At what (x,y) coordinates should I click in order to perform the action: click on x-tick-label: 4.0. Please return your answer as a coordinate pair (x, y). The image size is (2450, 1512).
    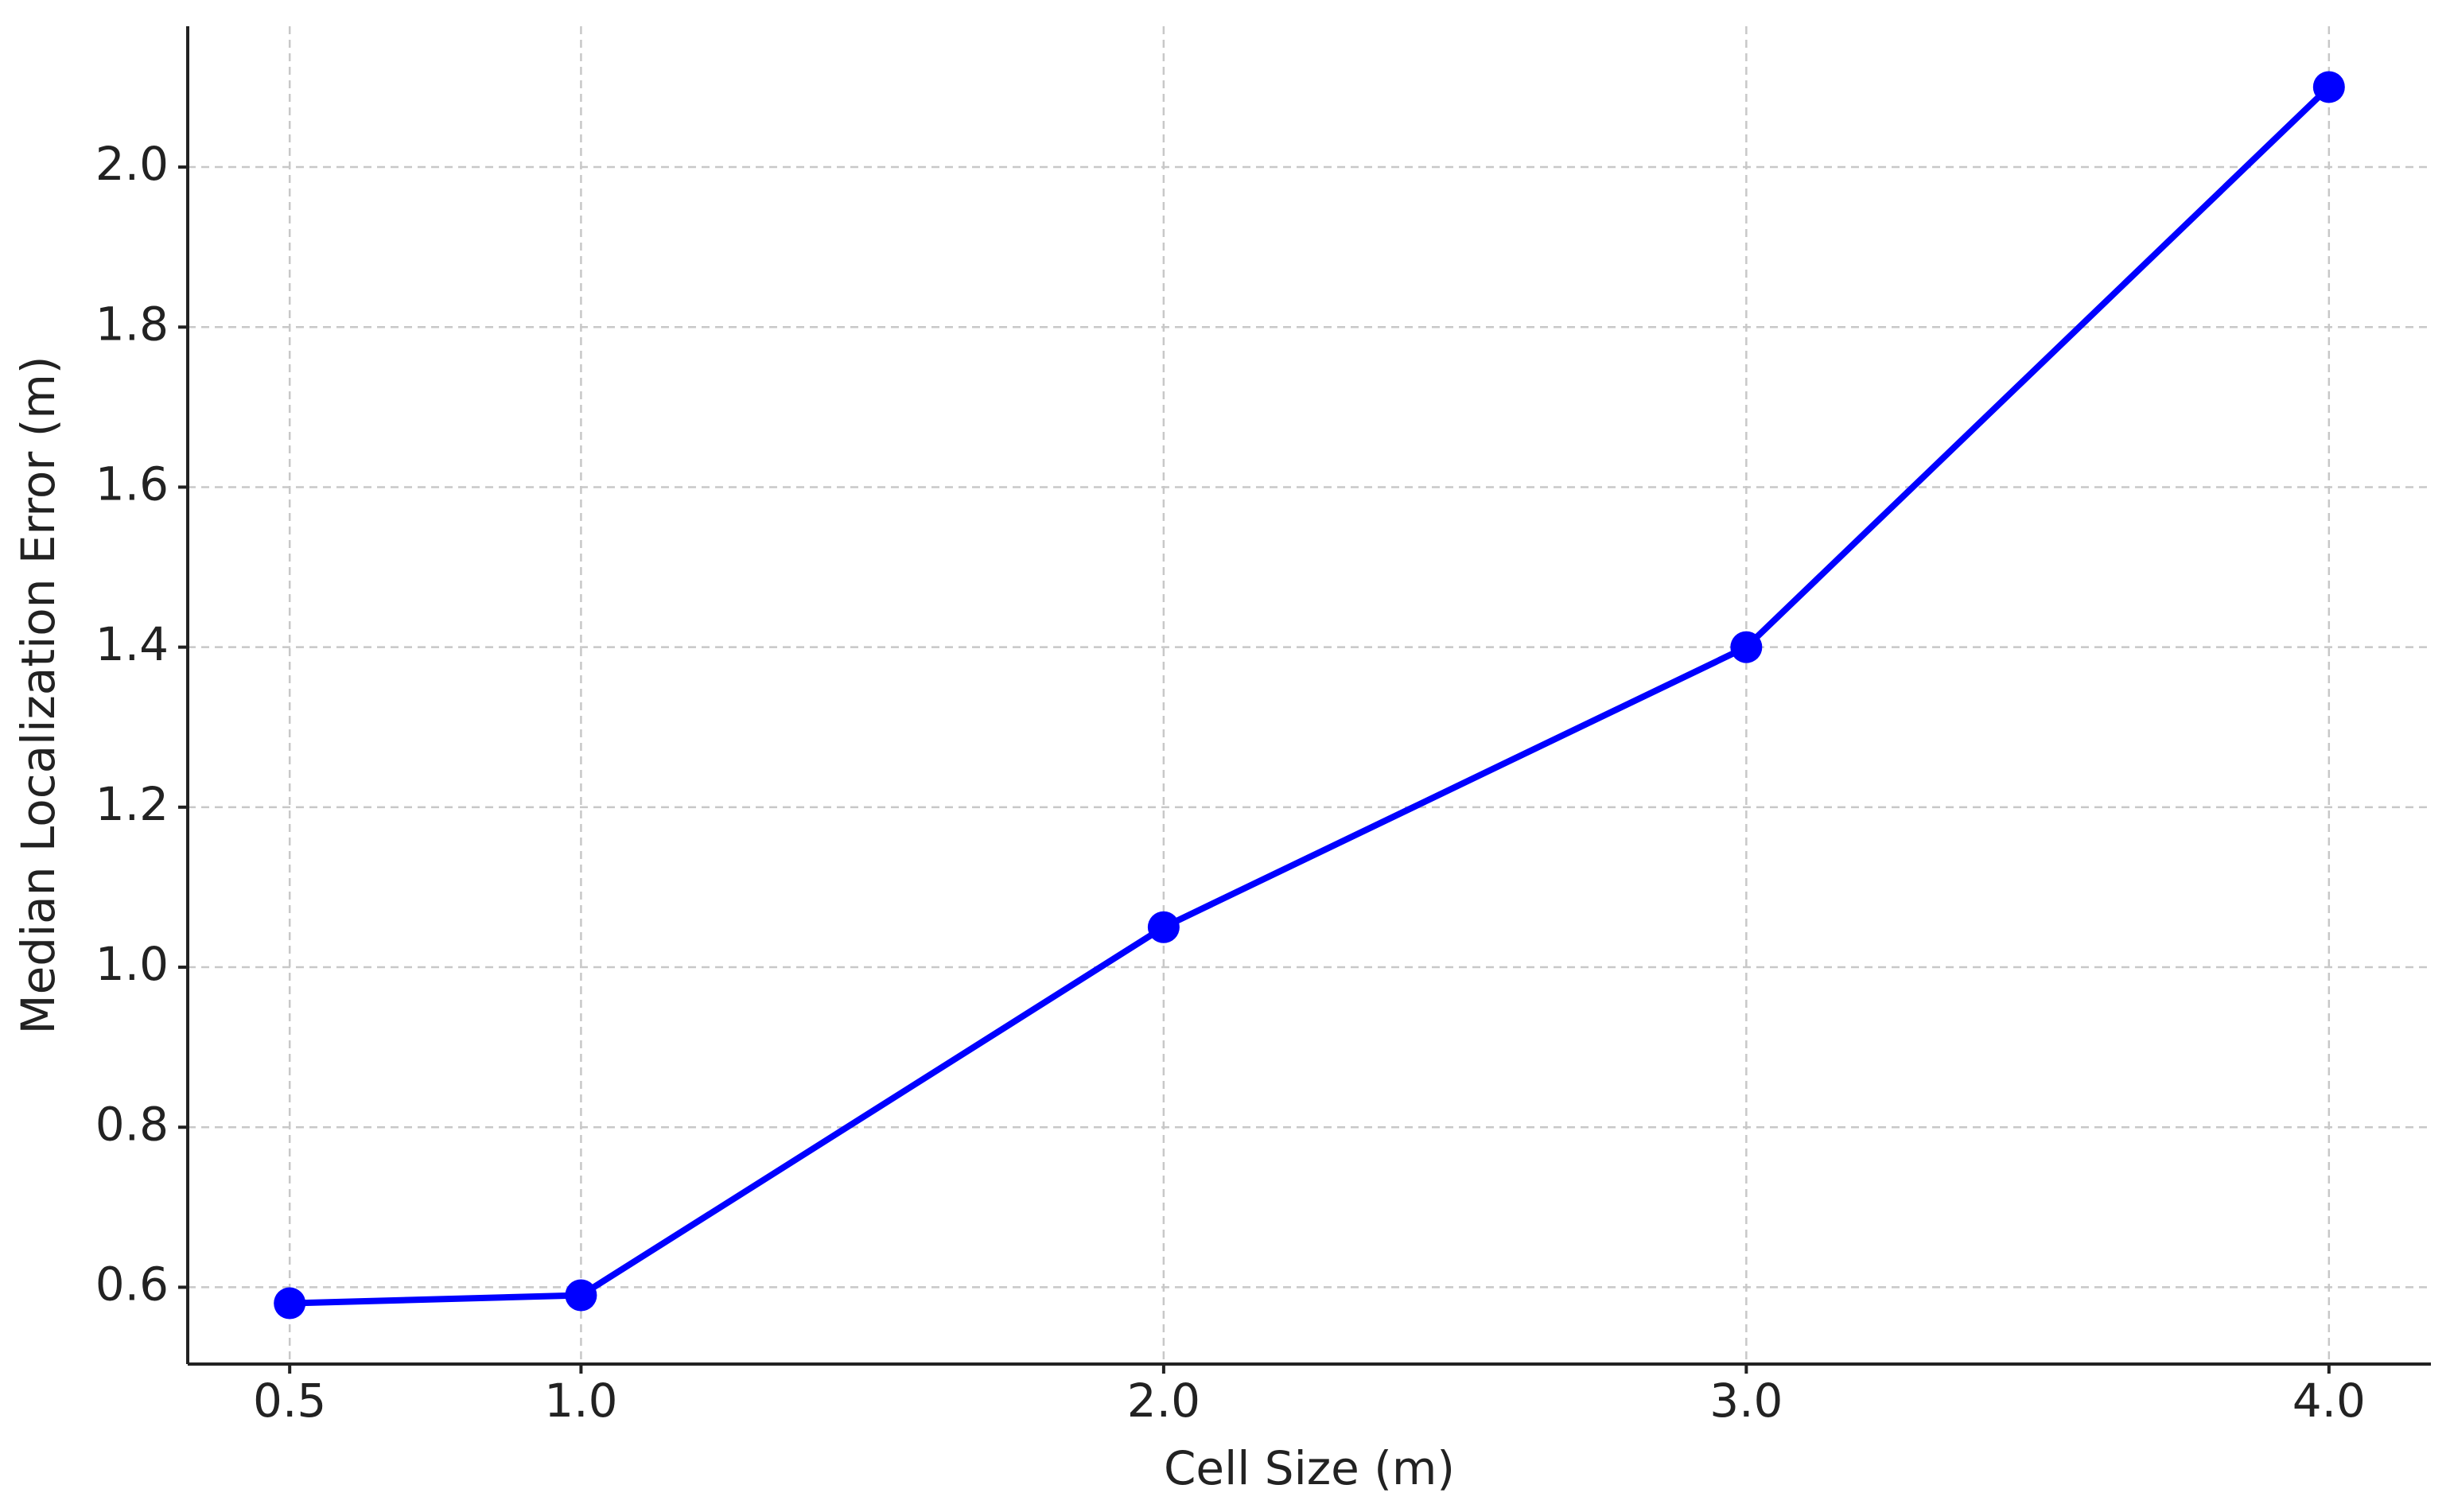
    Looking at the image, I should click on (2329, 1401).